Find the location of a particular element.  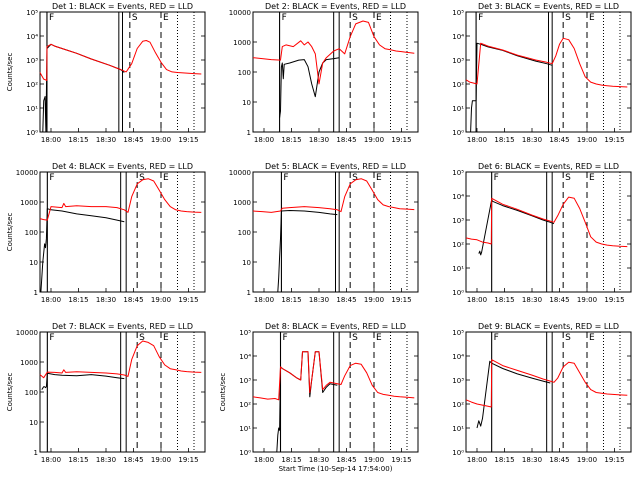

panel-title: Det 2: BLACK = Events, RED = LLD is located at coordinates (335, 6).